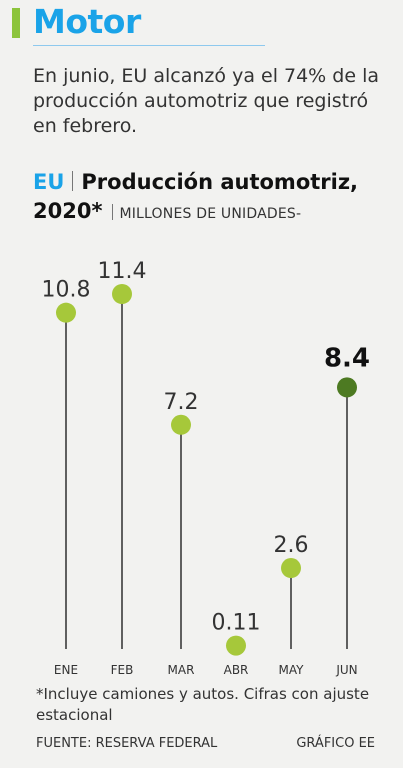  I want to click on x-tick-label-jun: JUN, so click(346, 670).